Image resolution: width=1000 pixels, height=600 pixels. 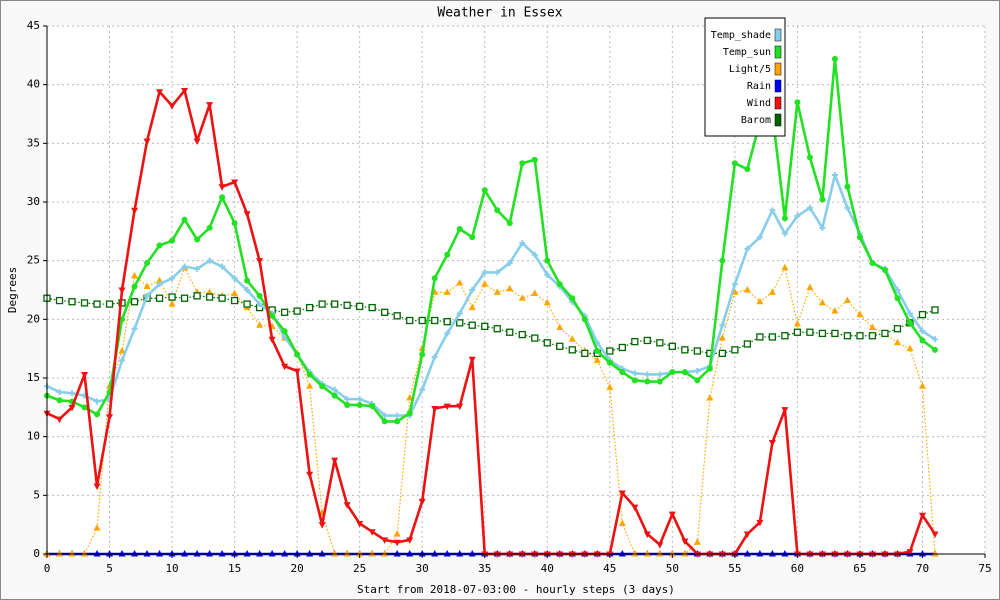 I want to click on x-tick-label: 35, so click(x=484, y=568).